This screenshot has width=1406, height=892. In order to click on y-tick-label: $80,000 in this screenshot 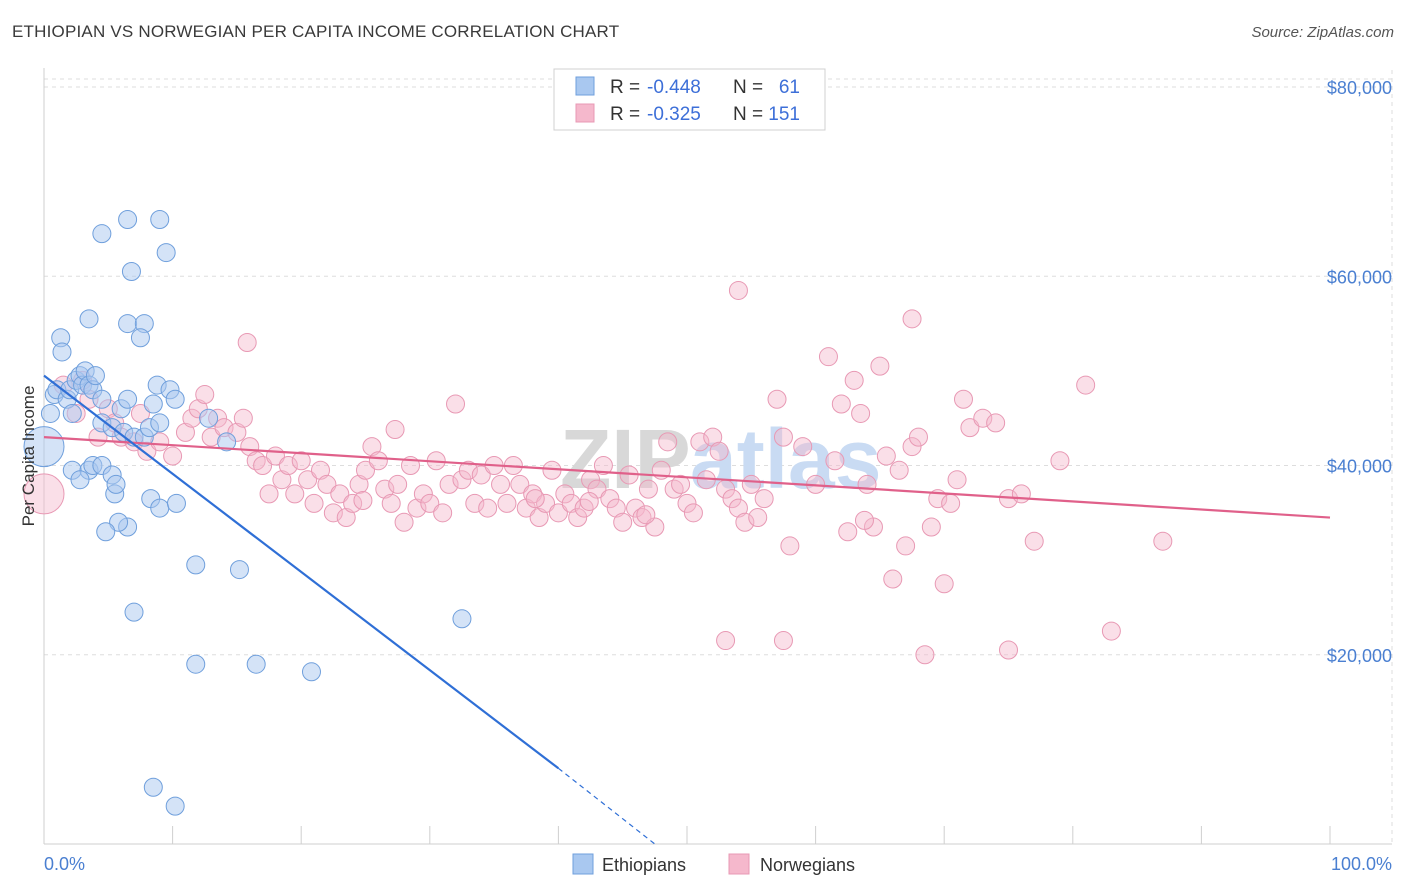, I will do `click(1359, 88)`.